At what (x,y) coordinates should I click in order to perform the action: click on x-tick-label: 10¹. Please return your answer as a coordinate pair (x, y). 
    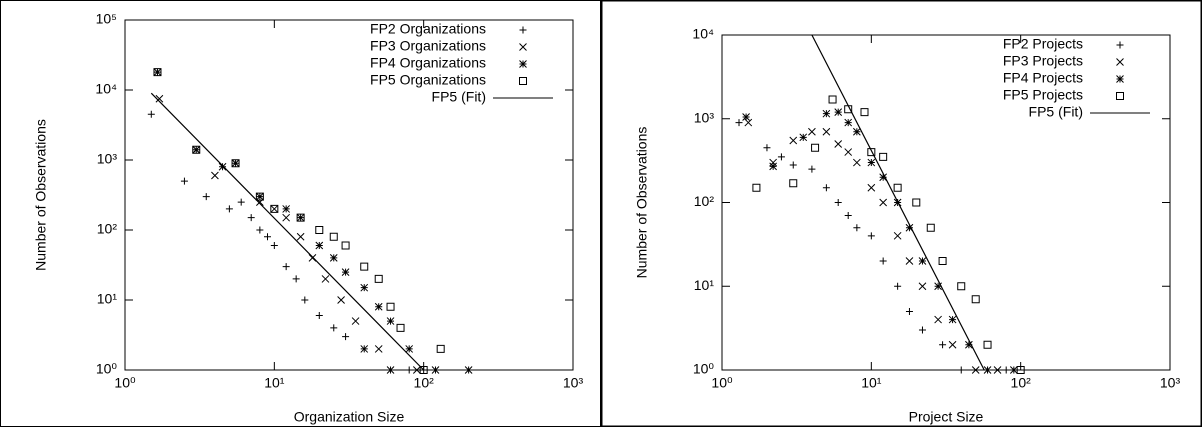
    Looking at the image, I should click on (274, 383).